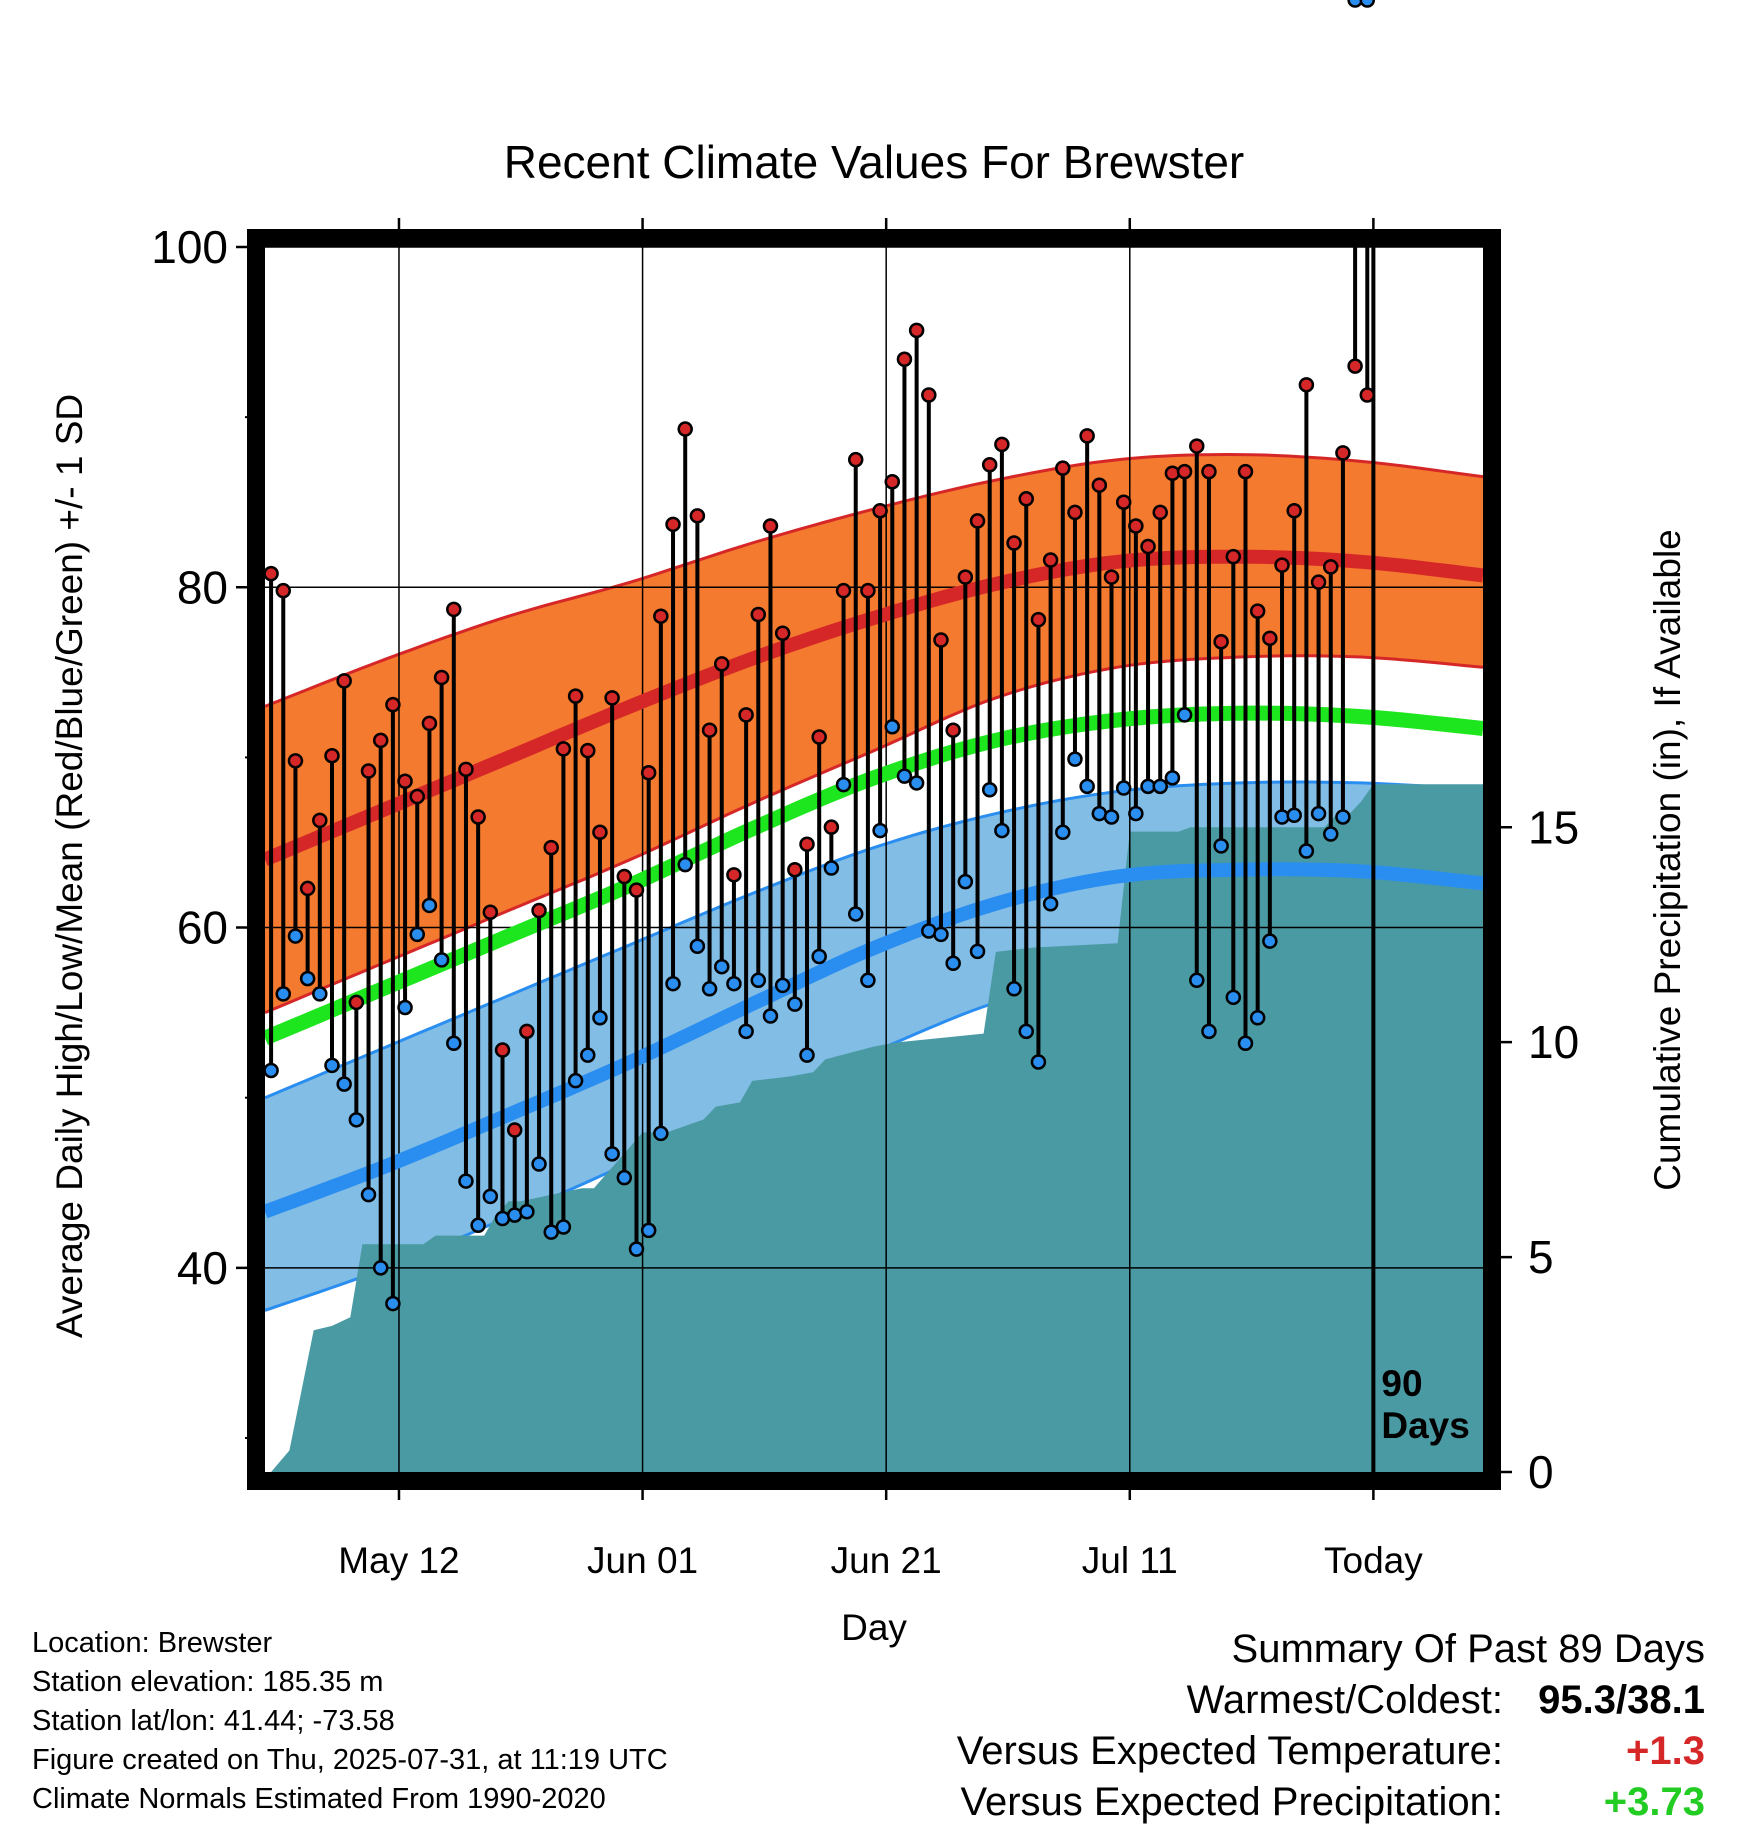  What do you see at coordinates (874, 940) in the screenshot?
I see `low-upper-edge` at bounding box center [874, 940].